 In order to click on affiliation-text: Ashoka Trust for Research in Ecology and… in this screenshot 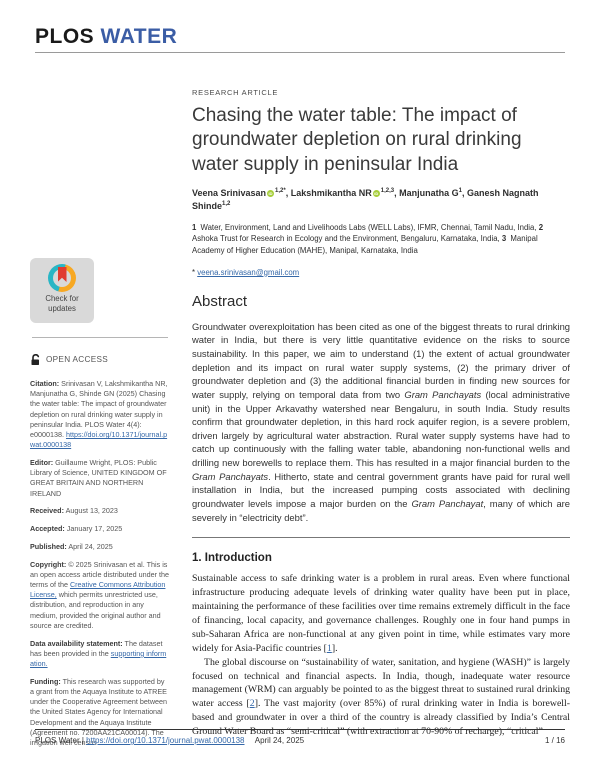, I will do `click(347, 239)`.